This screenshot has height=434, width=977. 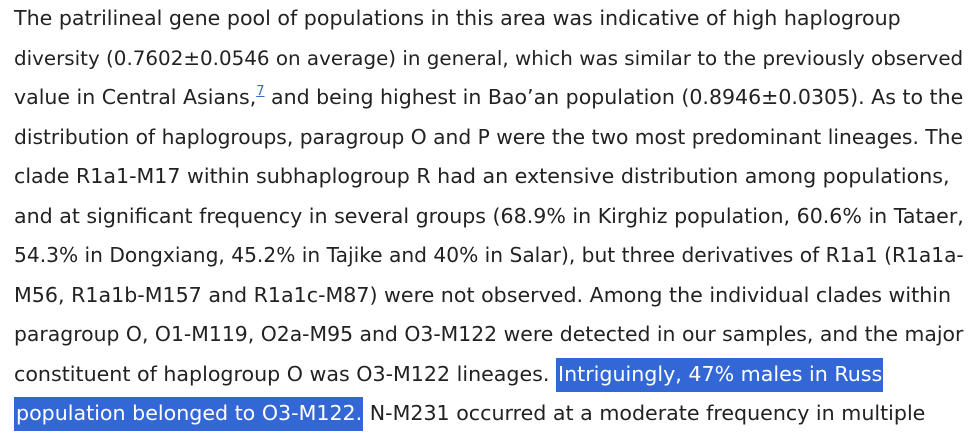 What do you see at coordinates (135, 97) in the screenshot?
I see `line-text: value in Central Asians,` at bounding box center [135, 97].